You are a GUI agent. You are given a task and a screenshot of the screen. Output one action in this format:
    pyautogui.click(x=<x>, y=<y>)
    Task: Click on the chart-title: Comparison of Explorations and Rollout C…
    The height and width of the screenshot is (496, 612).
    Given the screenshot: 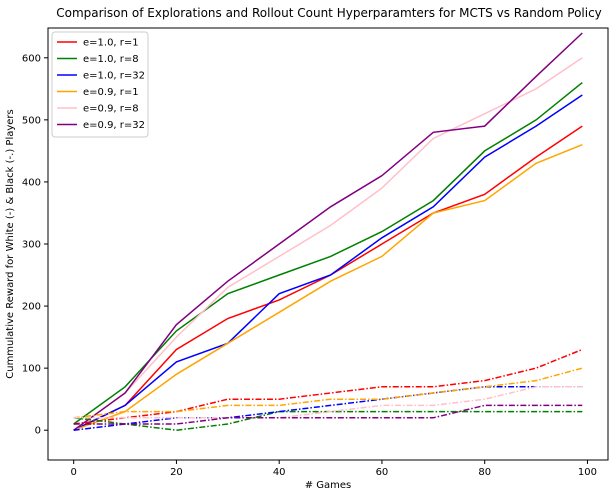 What is the action you would take?
    pyautogui.click(x=329, y=13)
    